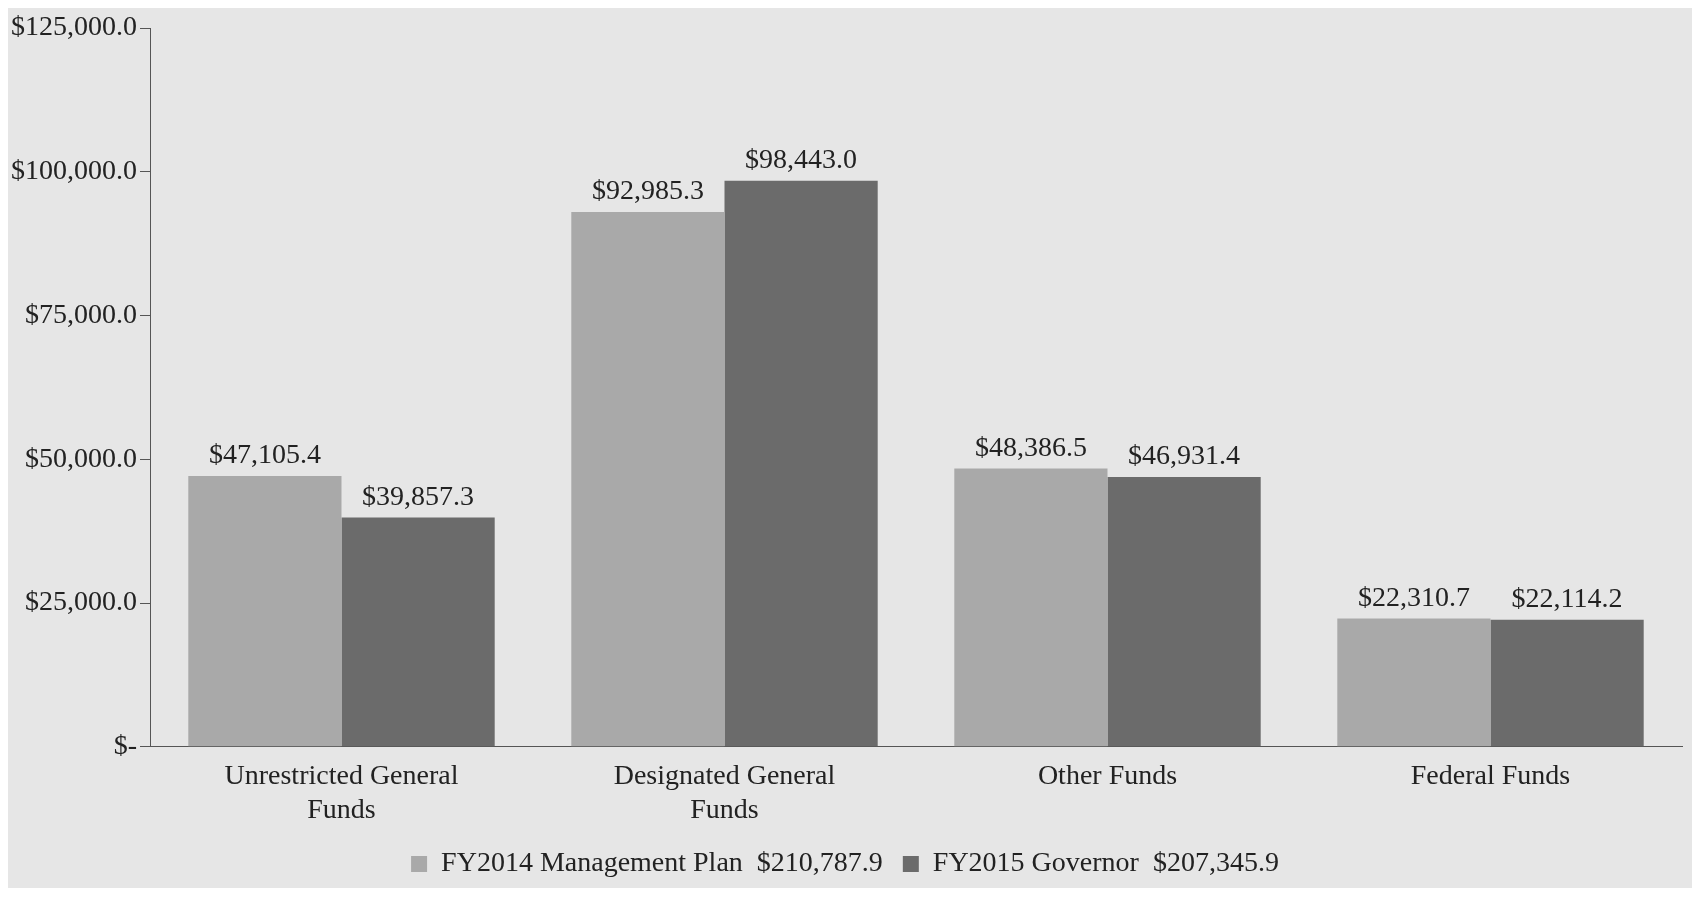 The height and width of the screenshot is (897, 1700). Describe the element at coordinates (264, 454) in the screenshot. I see `data-label: $47,105.4` at that location.